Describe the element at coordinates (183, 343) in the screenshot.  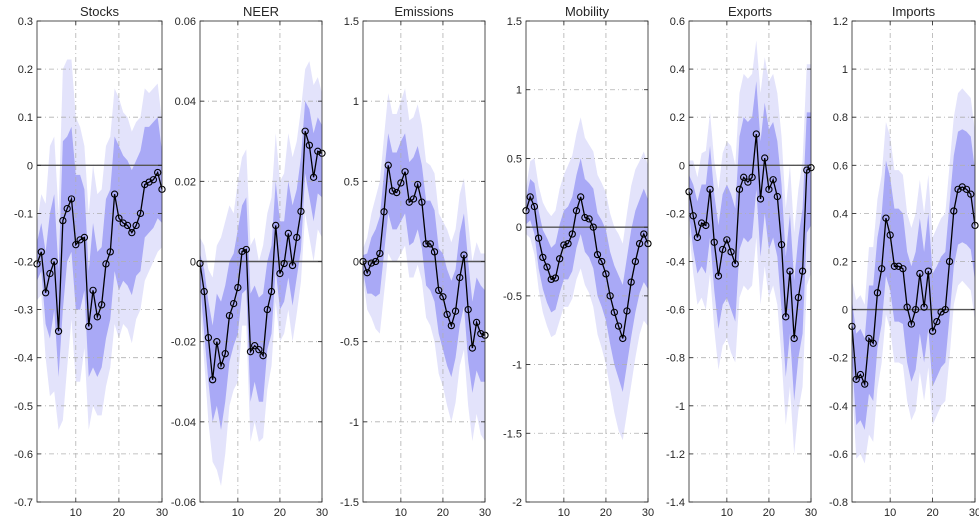
I see `y-tick-label: -0.02` at that location.